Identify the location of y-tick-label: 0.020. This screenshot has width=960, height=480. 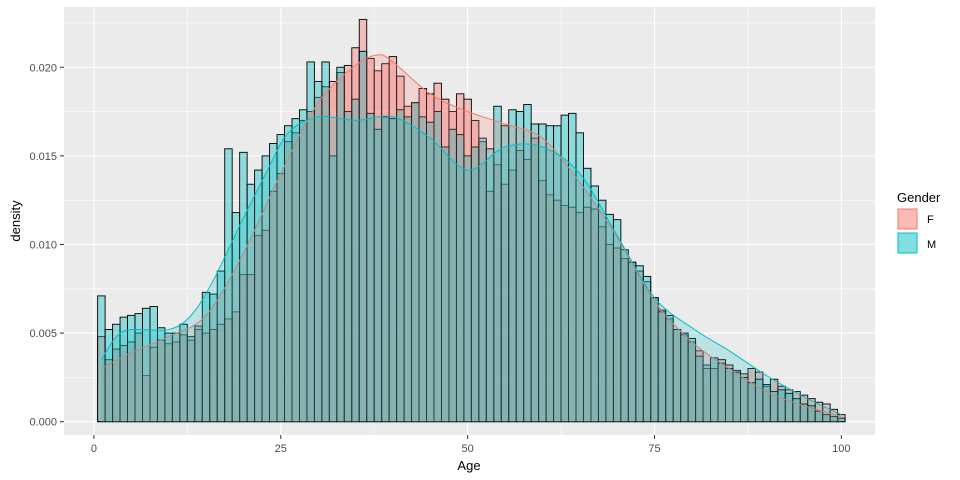
(43, 68).